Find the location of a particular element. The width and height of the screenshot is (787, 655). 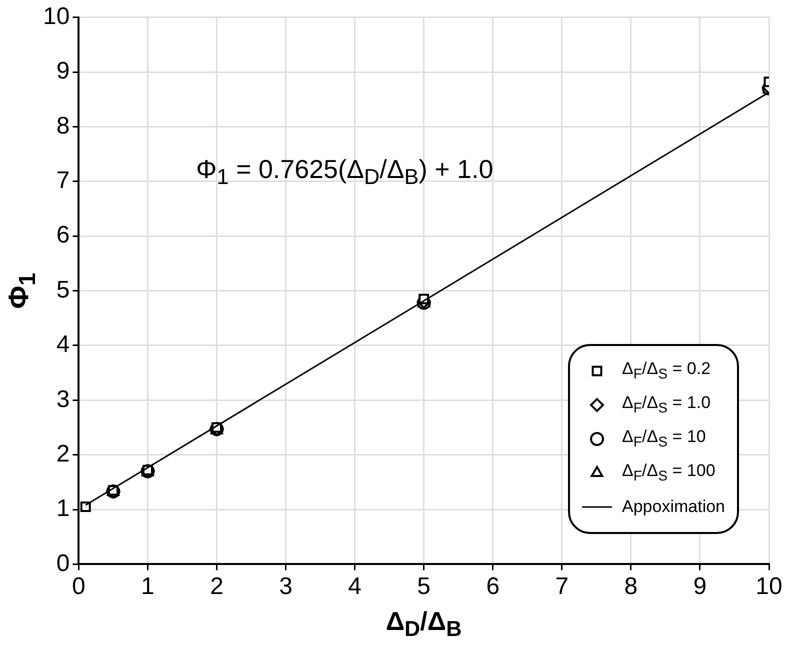

y-tick-label: 8 is located at coordinates (63, 126).